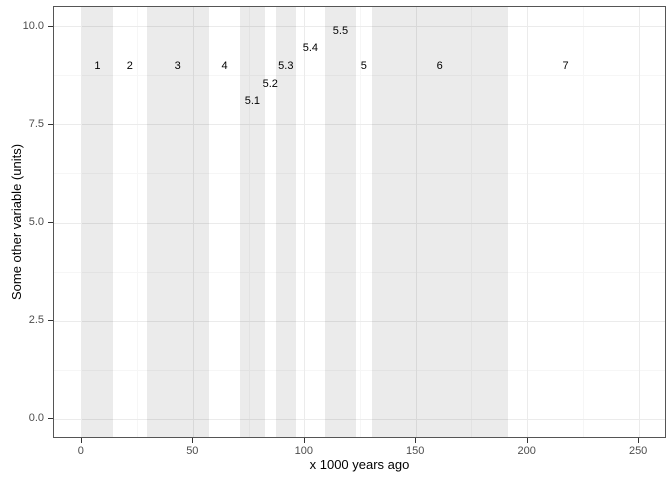 The image size is (672, 480). Describe the element at coordinates (359, 464) in the screenshot. I see `x-axis-title: x 1000 years ago` at that location.